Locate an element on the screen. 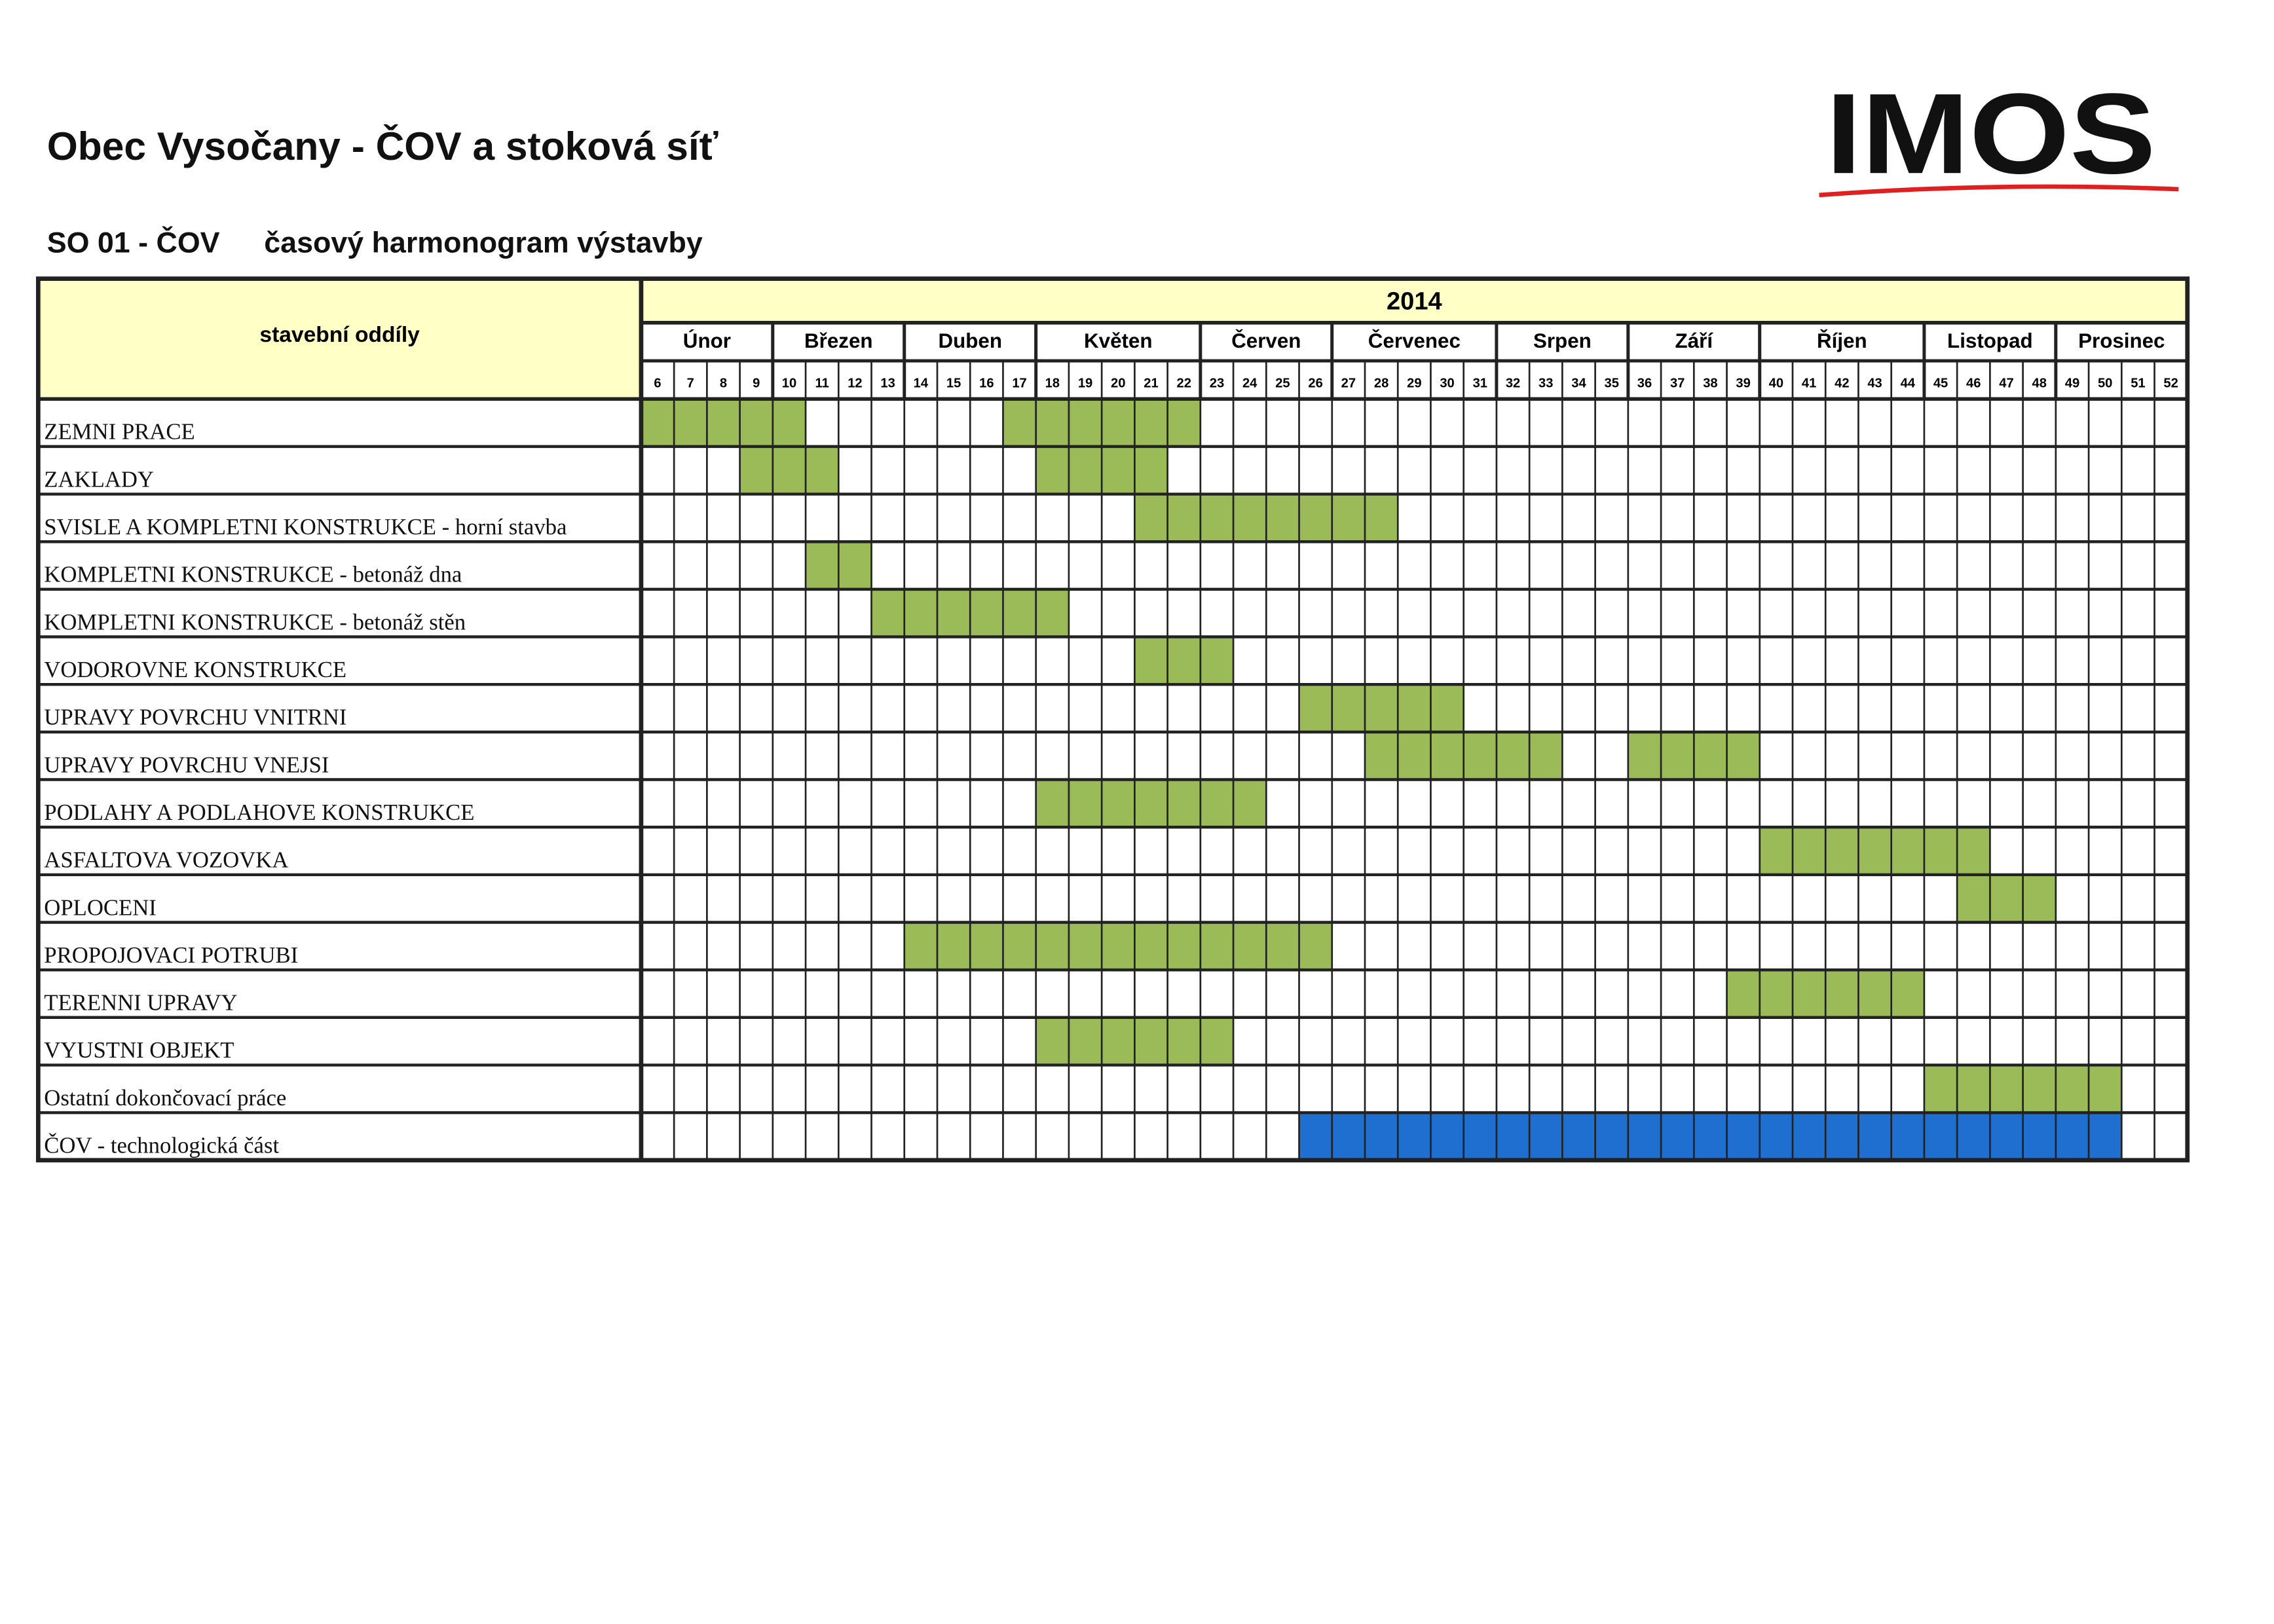  row-label: UPRAVY POVRCHU VNITRNI is located at coordinates (195, 717).